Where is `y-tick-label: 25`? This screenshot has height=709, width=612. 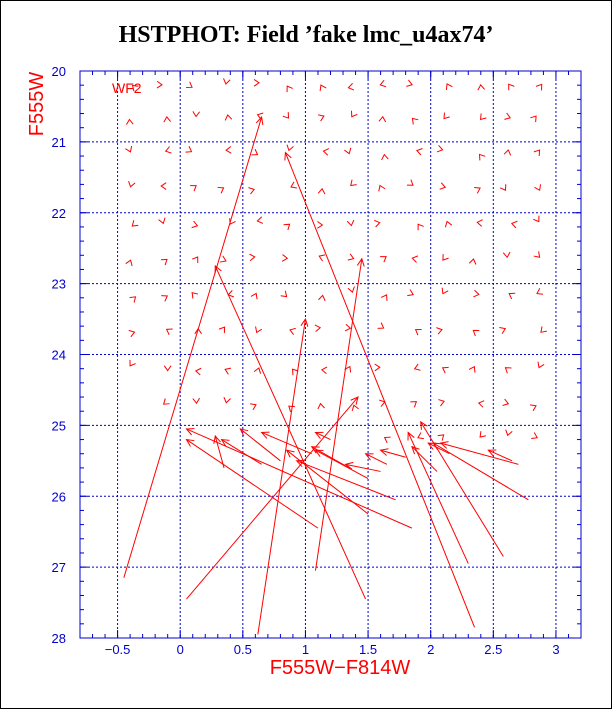
y-tick-label: 25 is located at coordinates (59, 425).